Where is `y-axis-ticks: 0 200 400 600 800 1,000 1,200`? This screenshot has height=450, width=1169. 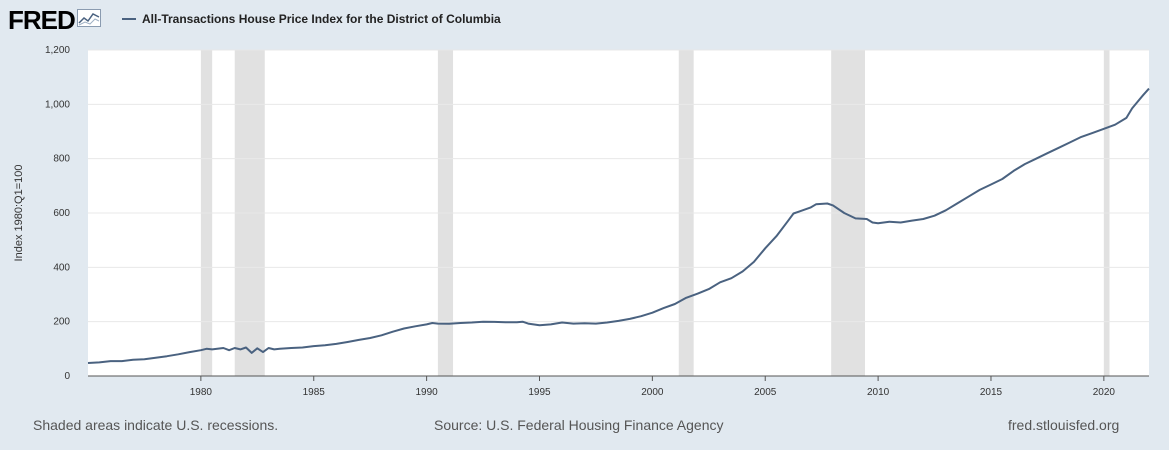 y-axis-ticks: 0 200 400 600 800 1,000 1,200 is located at coordinates (57, 213).